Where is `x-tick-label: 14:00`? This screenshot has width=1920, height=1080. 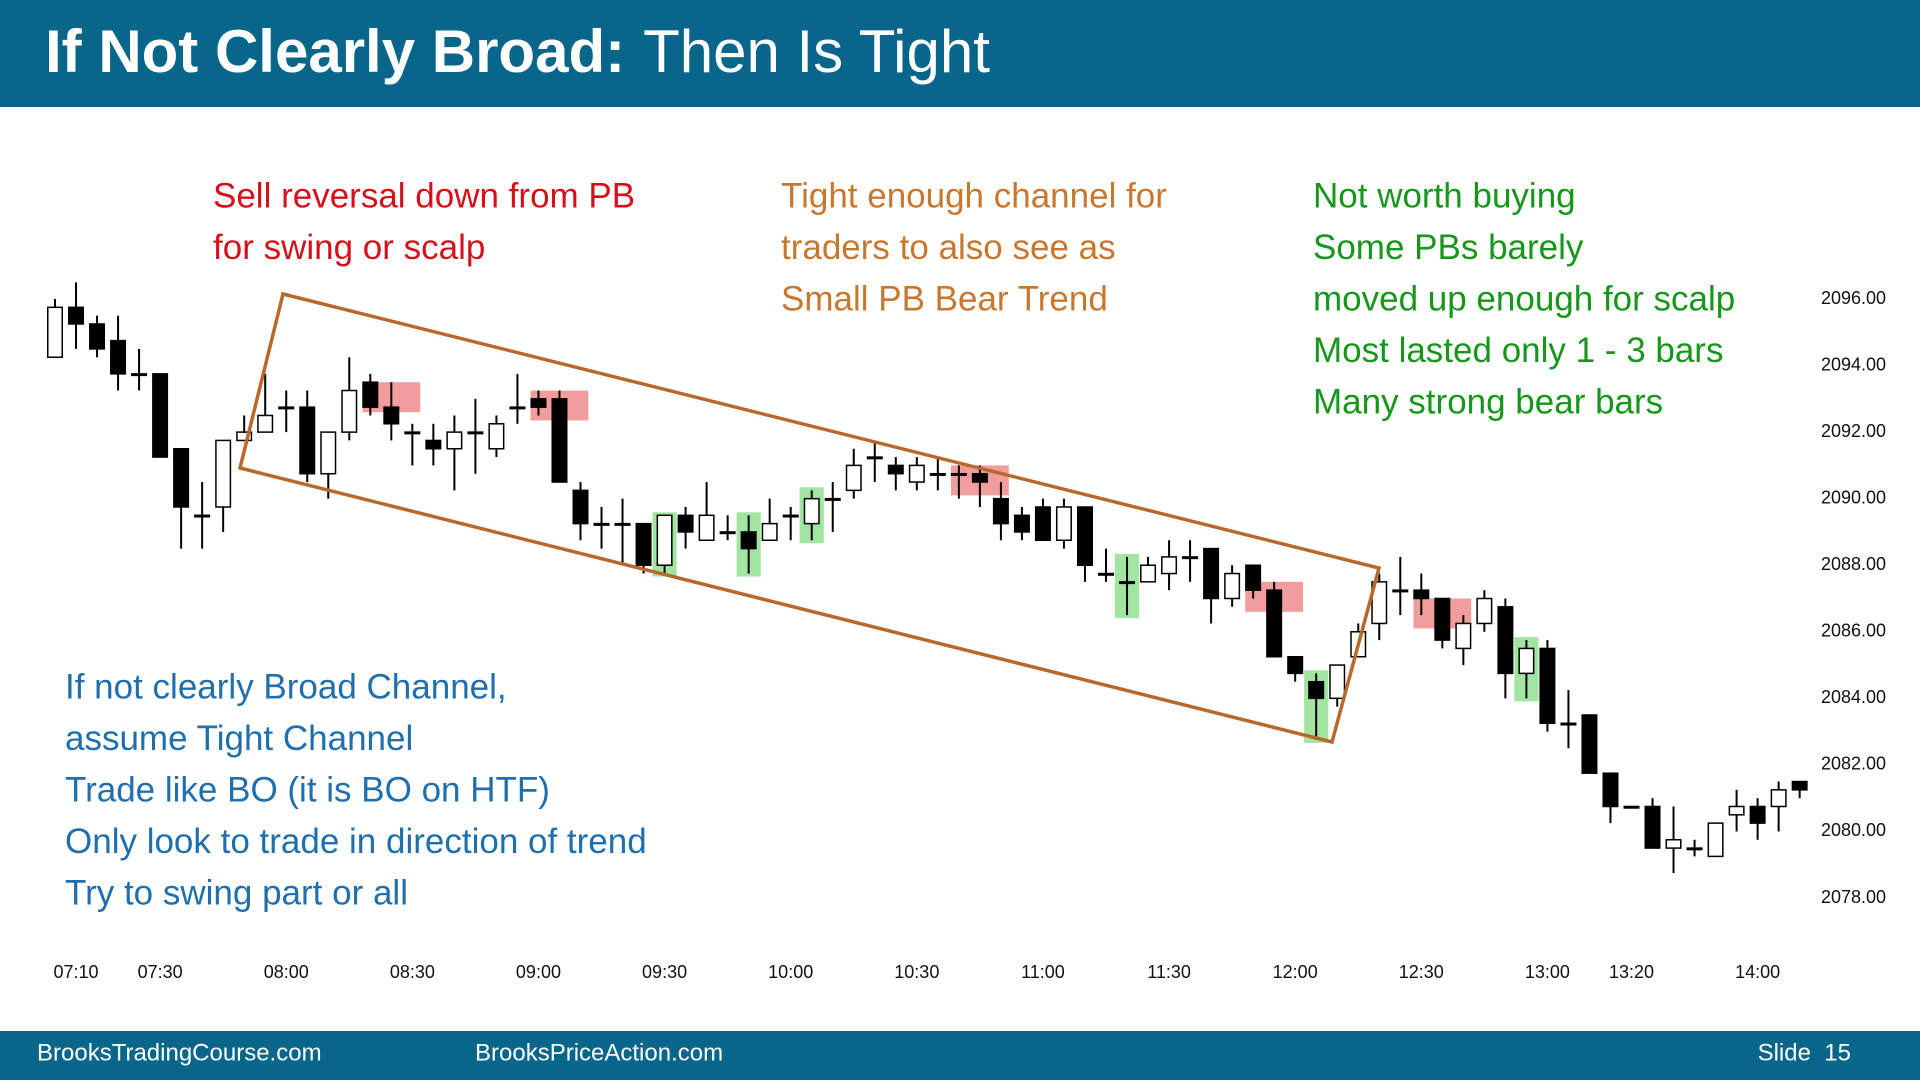 x-tick-label: 14:00 is located at coordinates (1757, 972).